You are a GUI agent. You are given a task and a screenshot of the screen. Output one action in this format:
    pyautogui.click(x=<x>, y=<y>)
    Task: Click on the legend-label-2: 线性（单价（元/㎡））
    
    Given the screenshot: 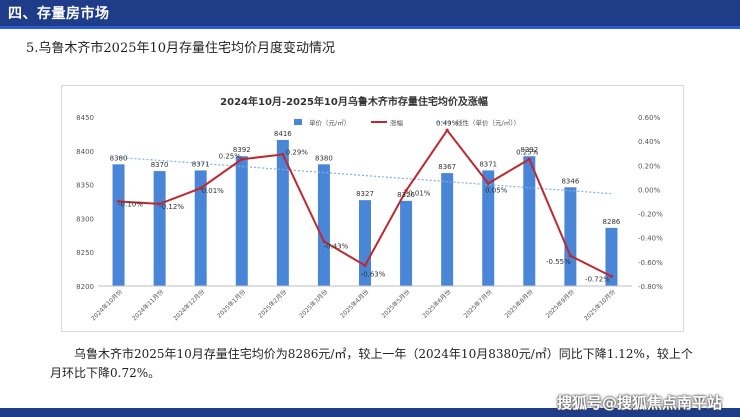 What is the action you would take?
    pyautogui.click(x=488, y=122)
    